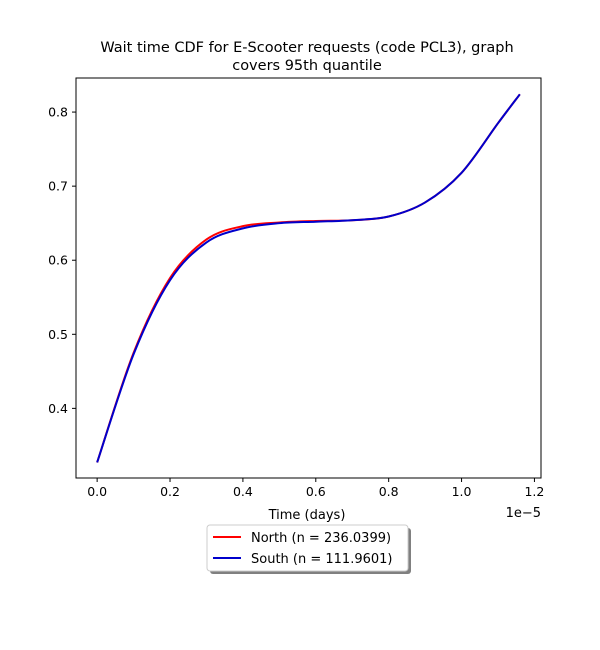 This screenshot has width=600, height=650. What do you see at coordinates (321, 559) in the screenshot?
I see `legend-label-south: South (n = 111.9601)` at bounding box center [321, 559].